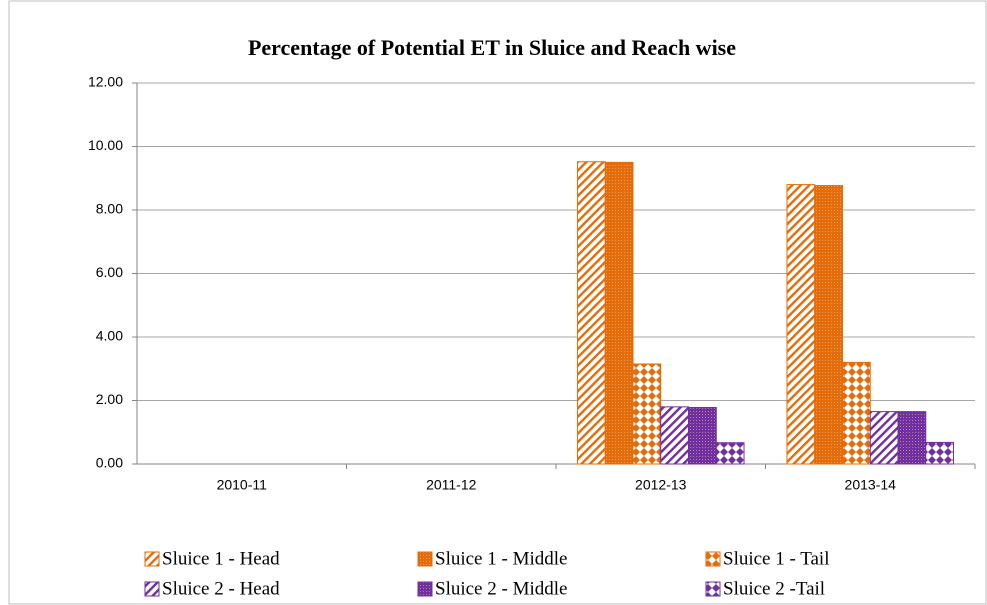 The image size is (987, 605). I want to click on x-tick-label: 2010-11, so click(242, 485).